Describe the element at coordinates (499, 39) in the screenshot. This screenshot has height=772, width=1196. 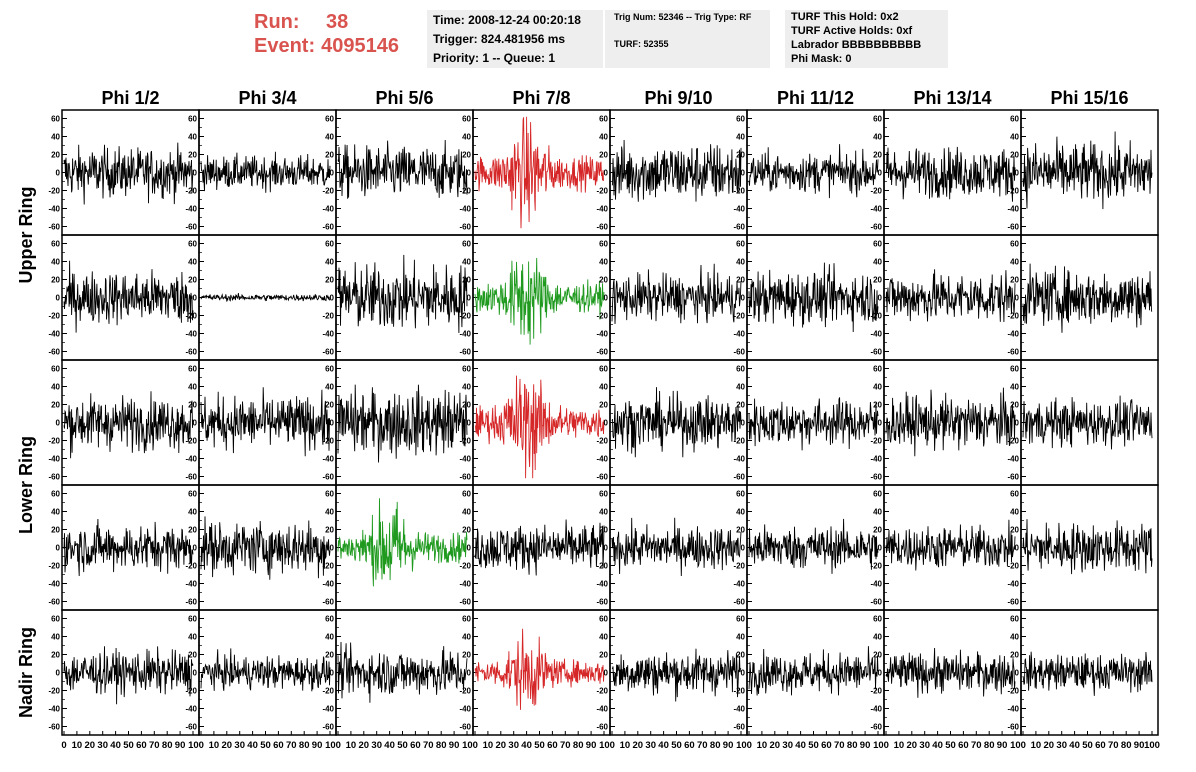
I see `trigger-text: Trigger: 824.481956 ms` at that location.